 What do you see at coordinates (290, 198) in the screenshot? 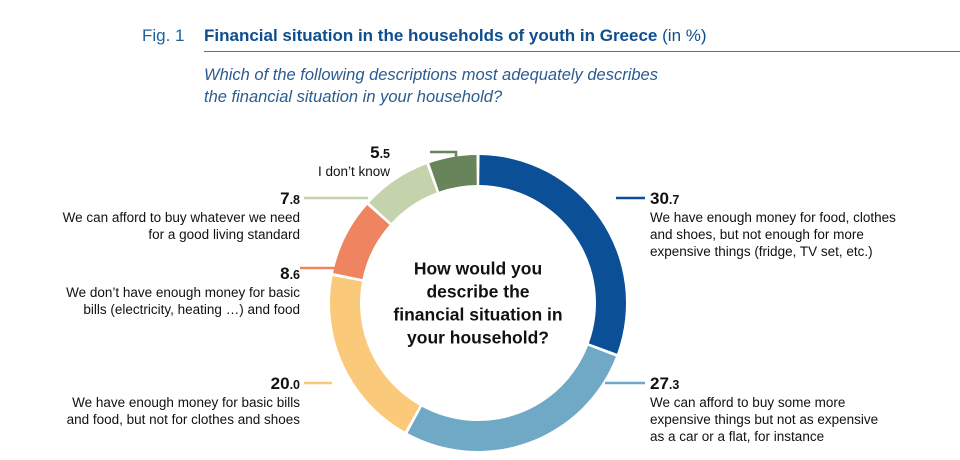
I see `slice-value-label: 7.8` at bounding box center [290, 198].